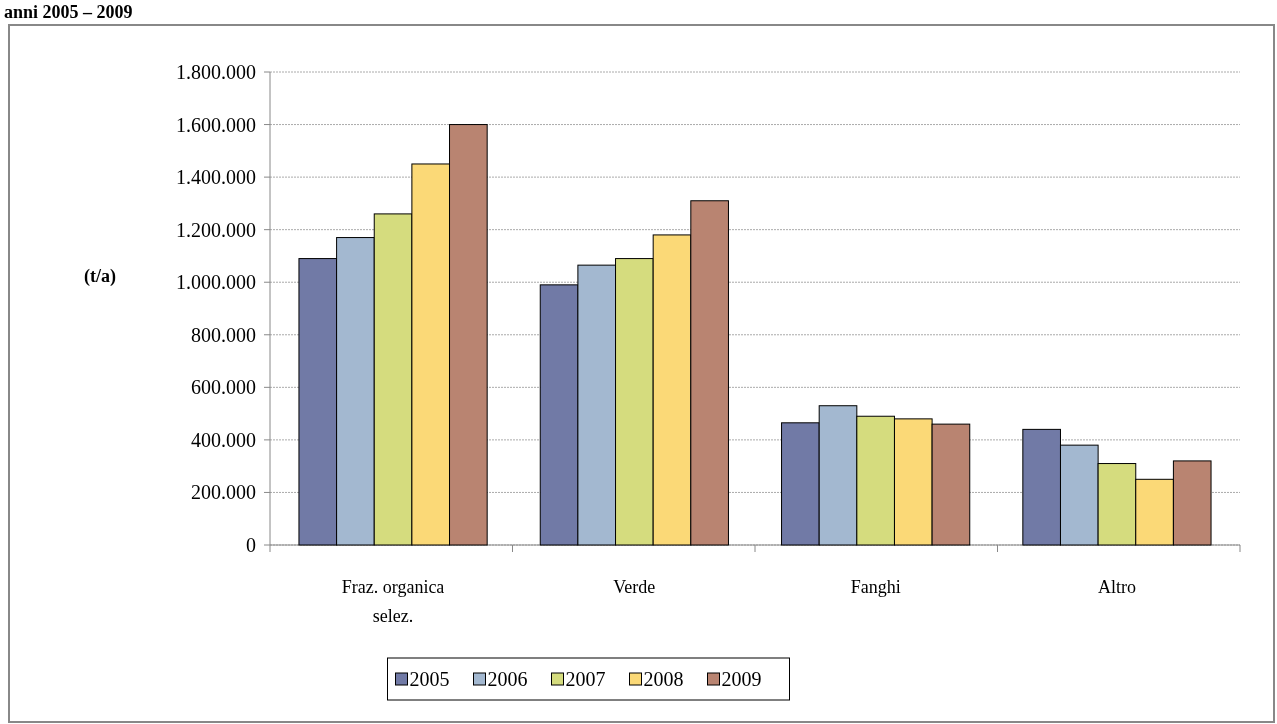  What do you see at coordinates (585, 679) in the screenshot?
I see `legend-label: 2007` at bounding box center [585, 679].